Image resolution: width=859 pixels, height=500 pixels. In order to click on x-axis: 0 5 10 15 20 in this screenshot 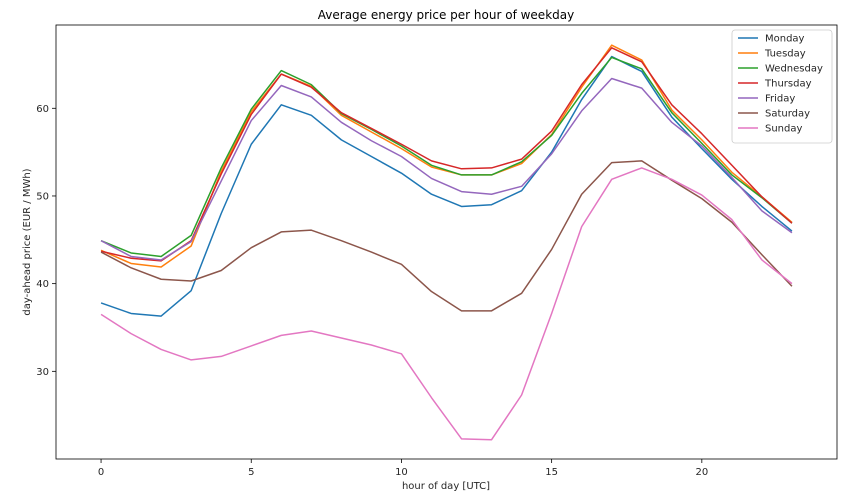, I will do `click(403, 468)`.